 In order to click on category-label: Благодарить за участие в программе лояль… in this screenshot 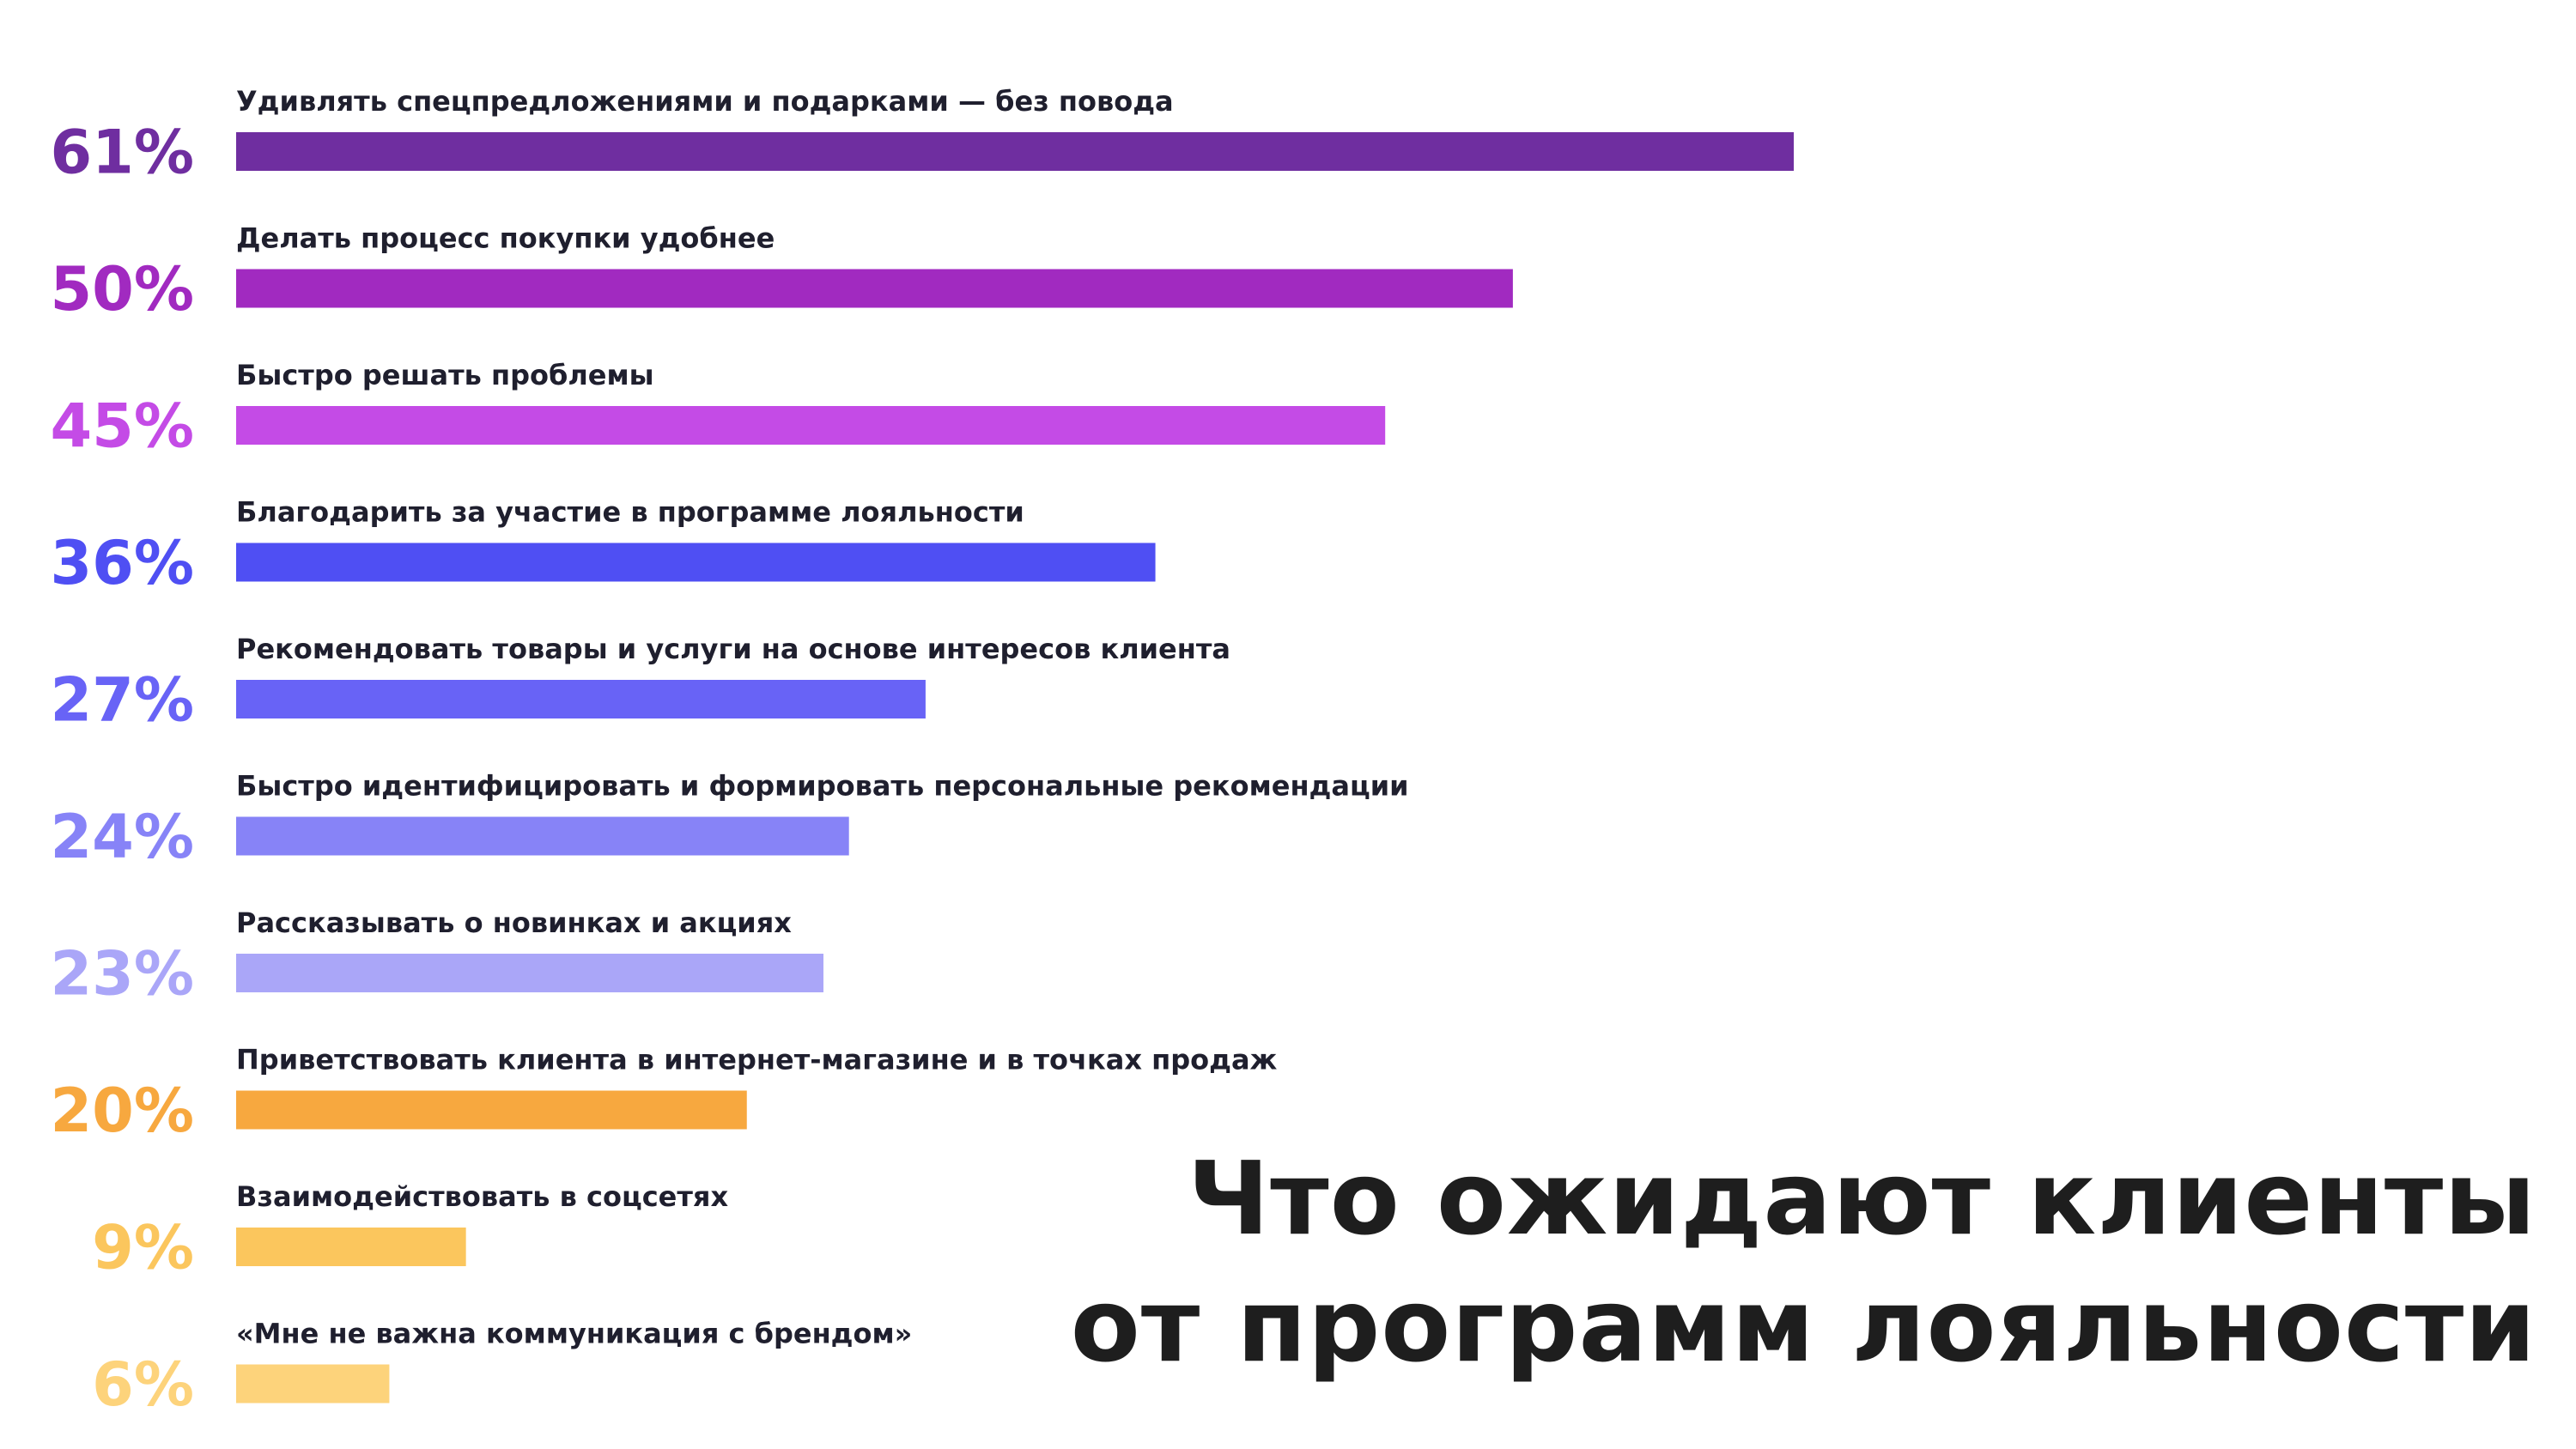, I will do `click(630, 512)`.